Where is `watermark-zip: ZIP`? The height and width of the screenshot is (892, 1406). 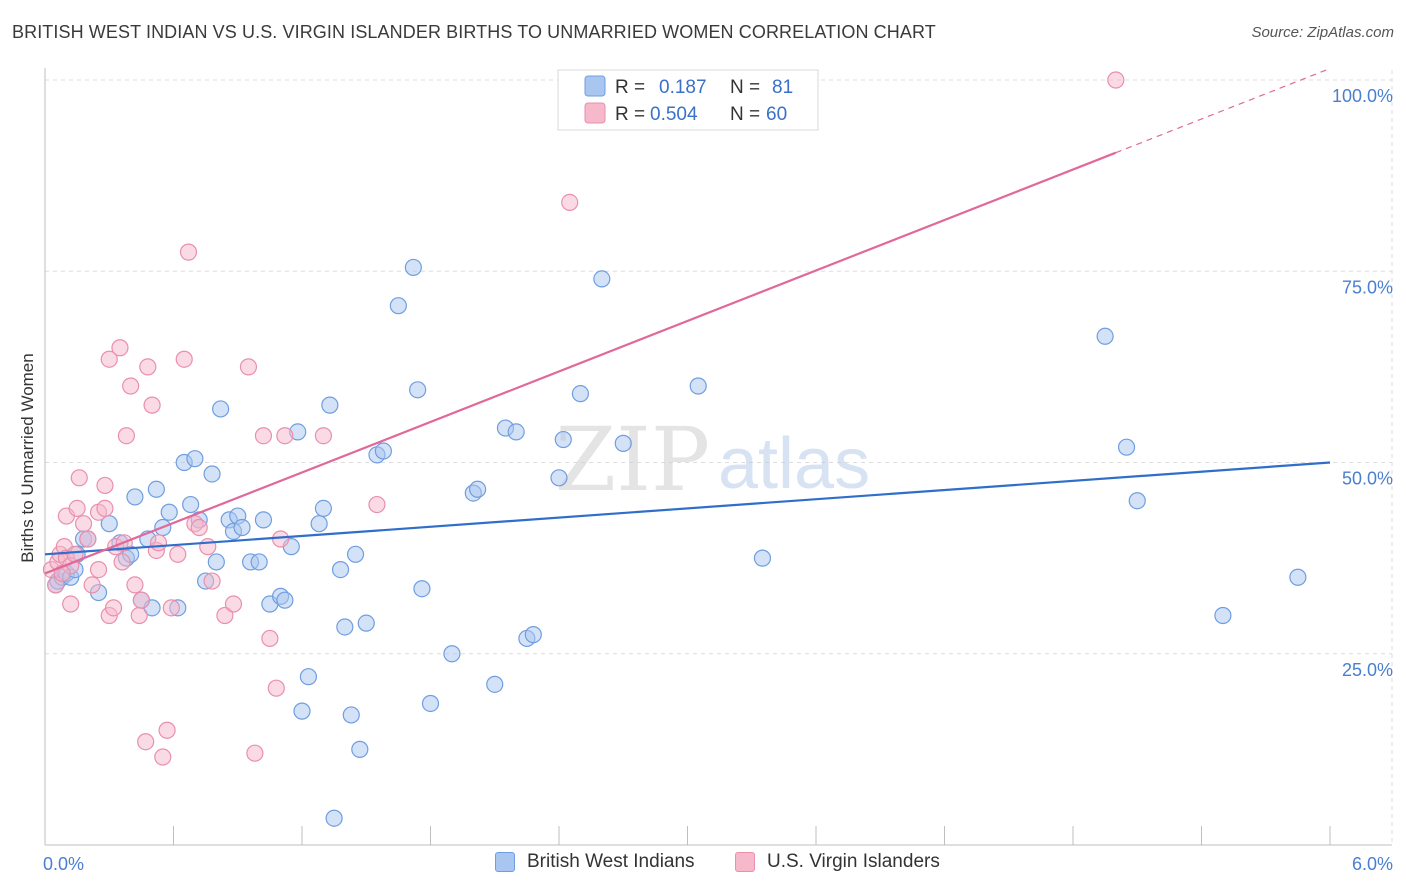 watermark-zip: ZIP is located at coordinates (632, 459).